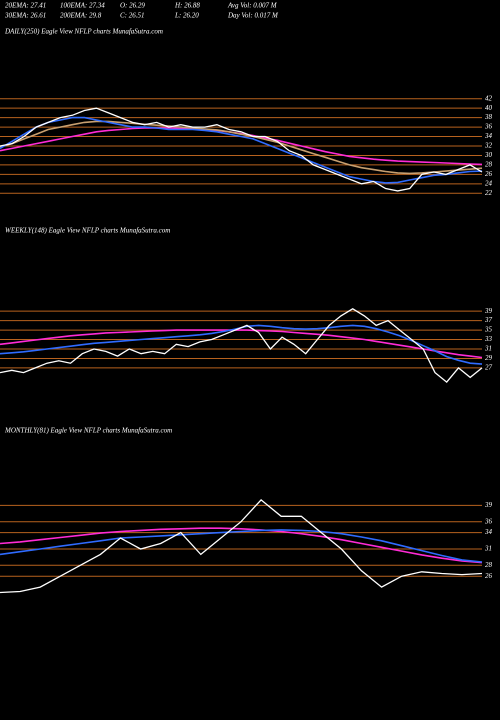 The width and height of the screenshot is (500, 720). What do you see at coordinates (252, 6) in the screenshot?
I see `header-stat: Avg Vol: 0.007 M` at bounding box center [252, 6].